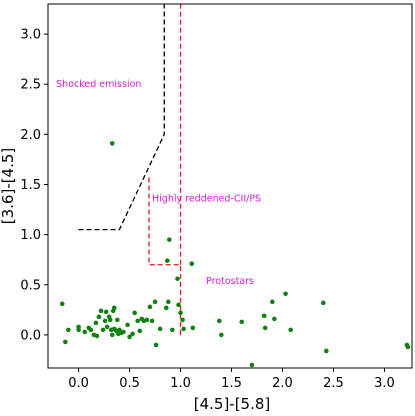  Describe the element at coordinates (30, 35) in the screenshot. I see `y-tick-label: 3.0` at that location.